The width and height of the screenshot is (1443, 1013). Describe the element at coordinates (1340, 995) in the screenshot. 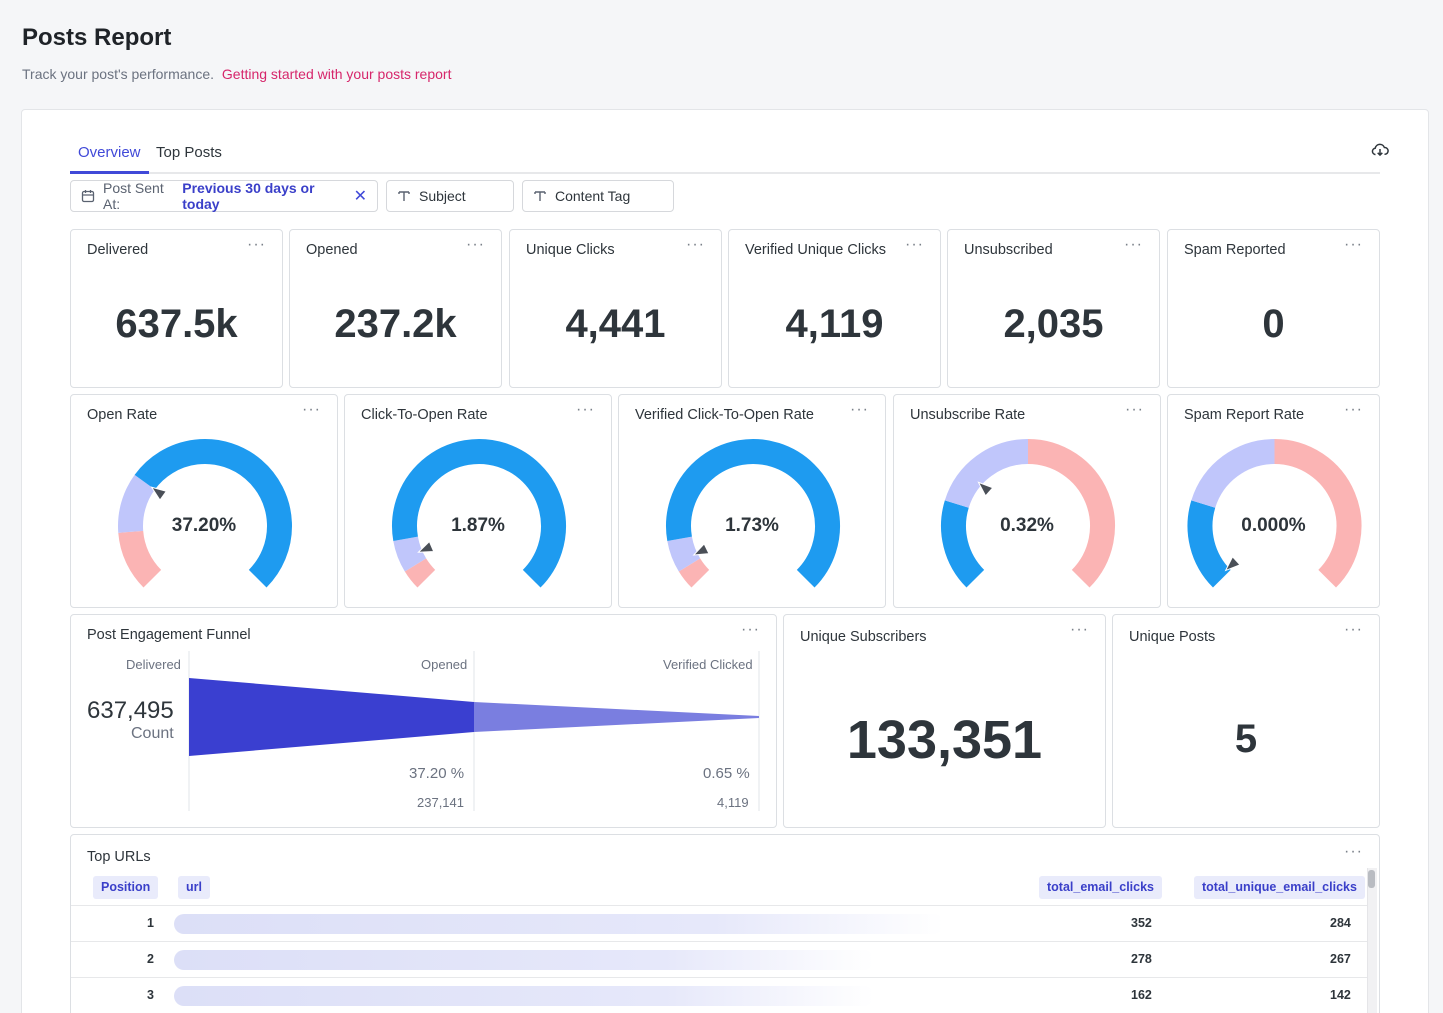

I see `row-unique-clicks: 142` at that location.